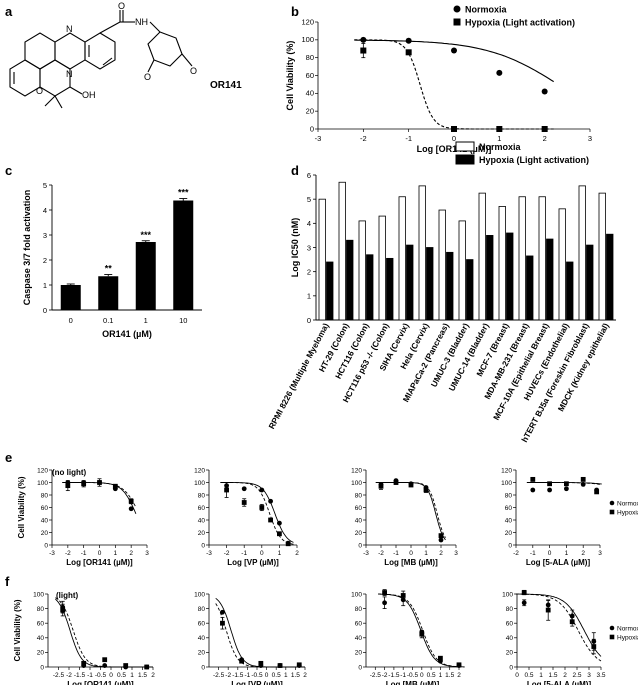 Image resolution: width=638 pixels, height=685 pixels. I want to click on x-axis-label-c: OR141 (µM), so click(127, 334).